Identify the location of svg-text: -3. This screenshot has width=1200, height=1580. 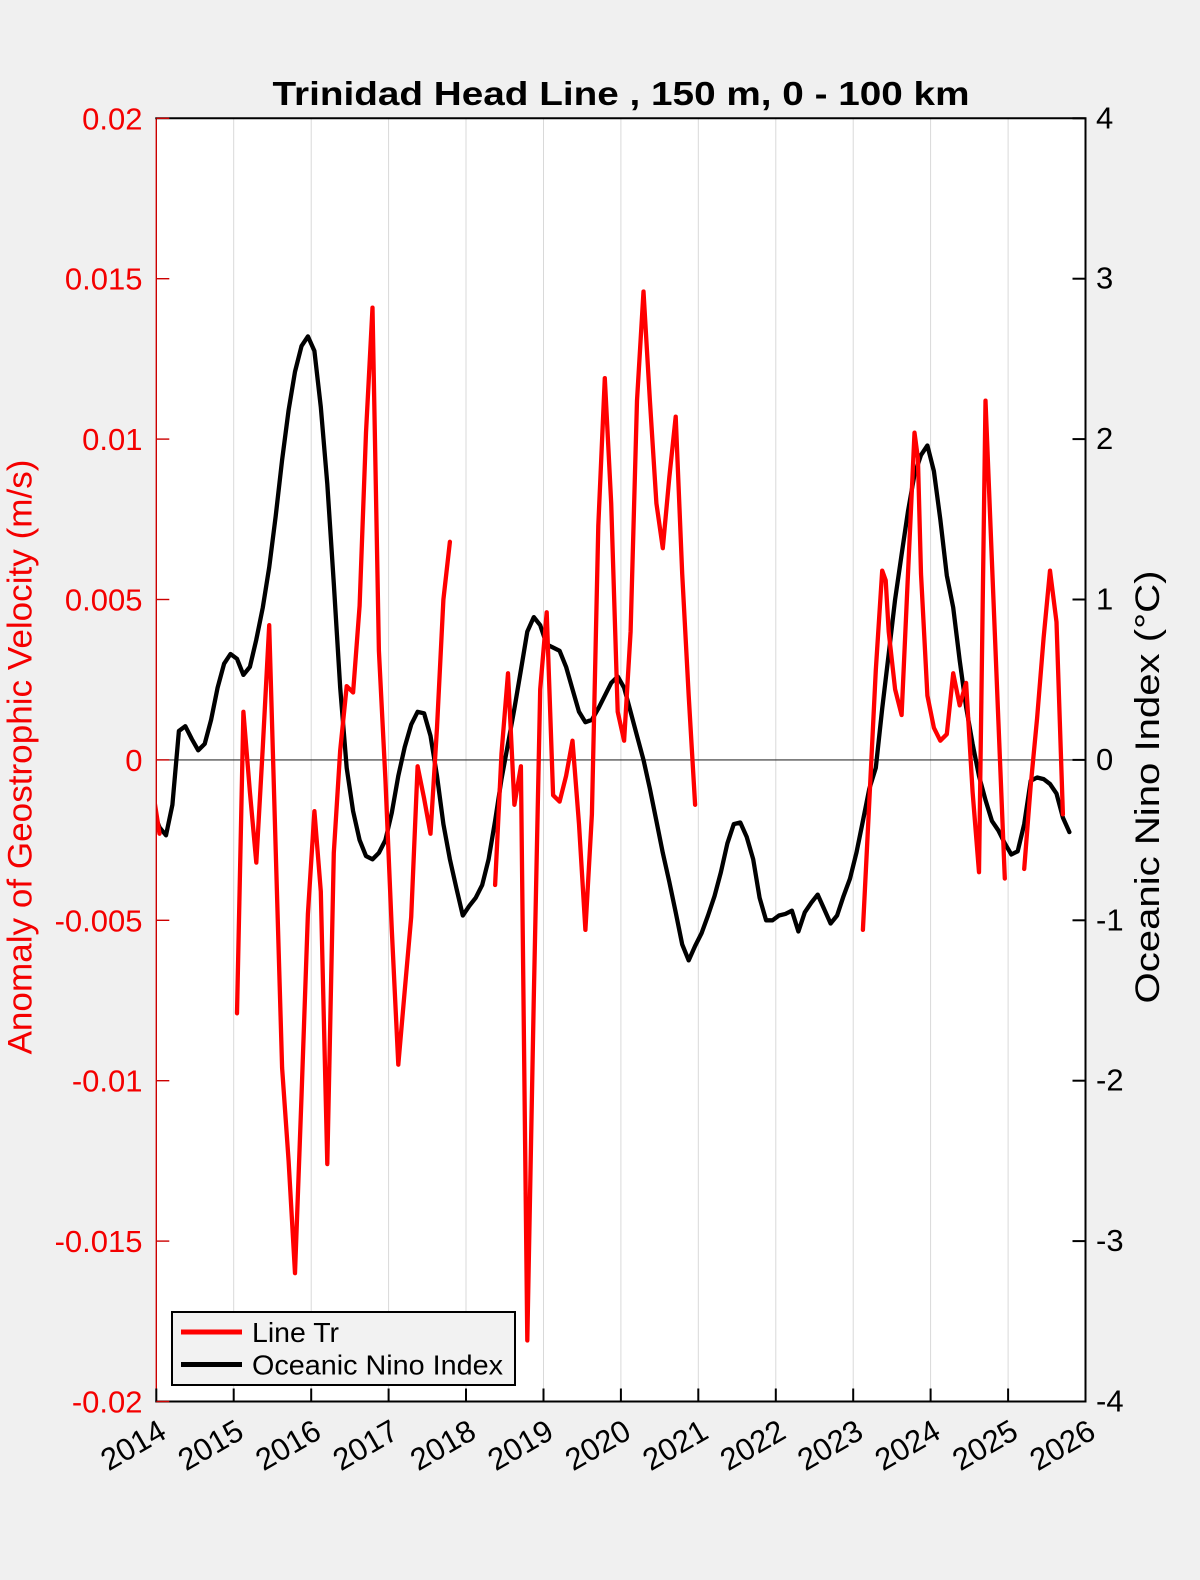
(1110, 1240).